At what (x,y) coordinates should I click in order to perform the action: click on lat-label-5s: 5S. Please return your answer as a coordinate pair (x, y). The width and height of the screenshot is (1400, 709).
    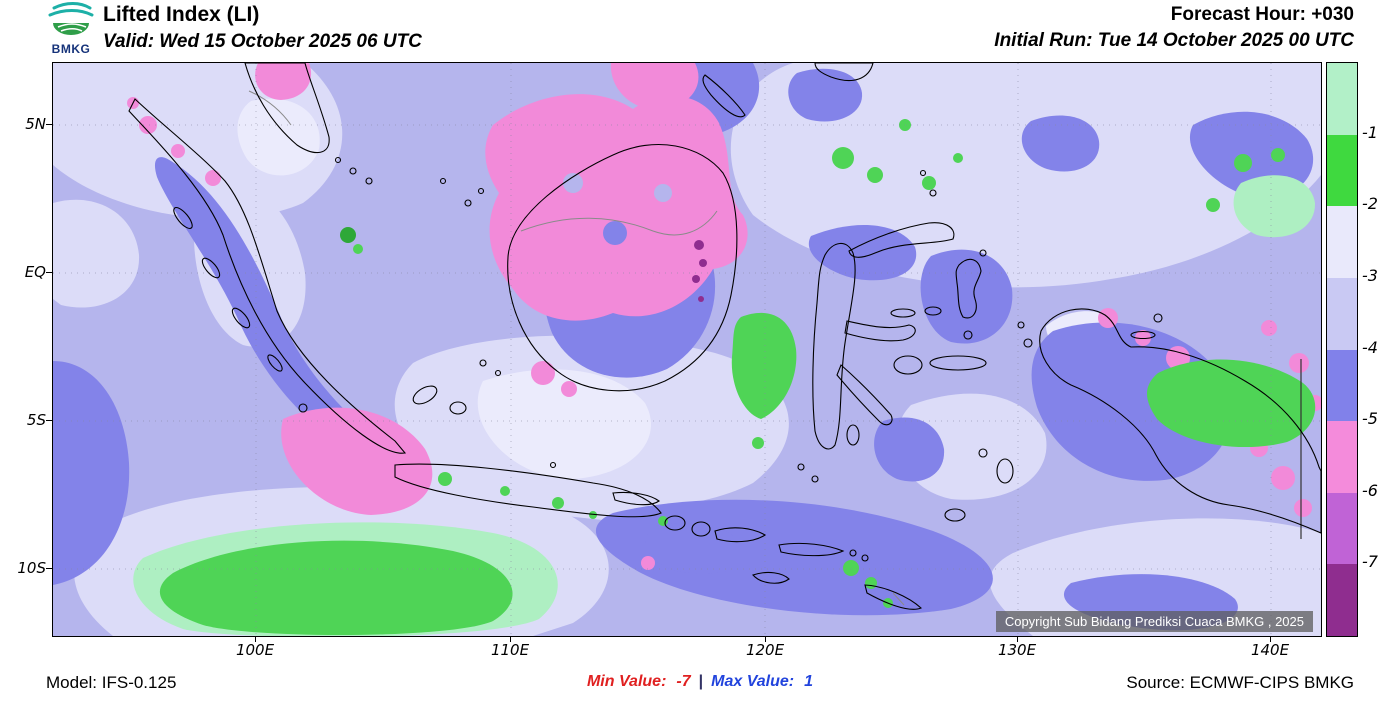
    Looking at the image, I should click on (36, 420).